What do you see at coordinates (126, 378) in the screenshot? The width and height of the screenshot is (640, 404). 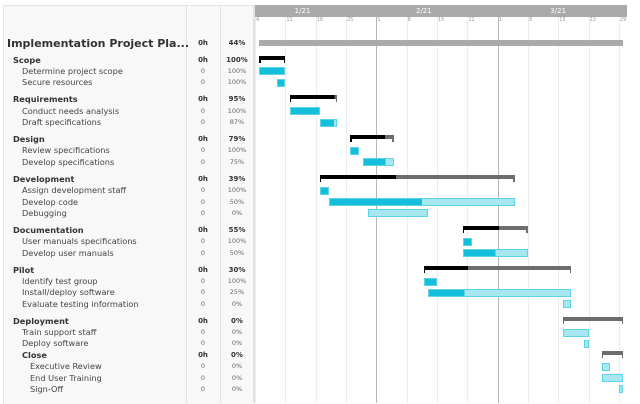 I see `task-row: End User Training 0 0%` at bounding box center [126, 378].